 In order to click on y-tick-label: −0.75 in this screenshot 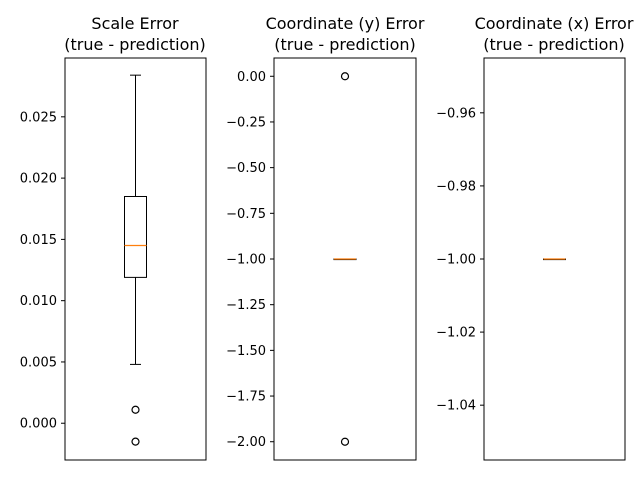, I will do `click(246, 214)`.